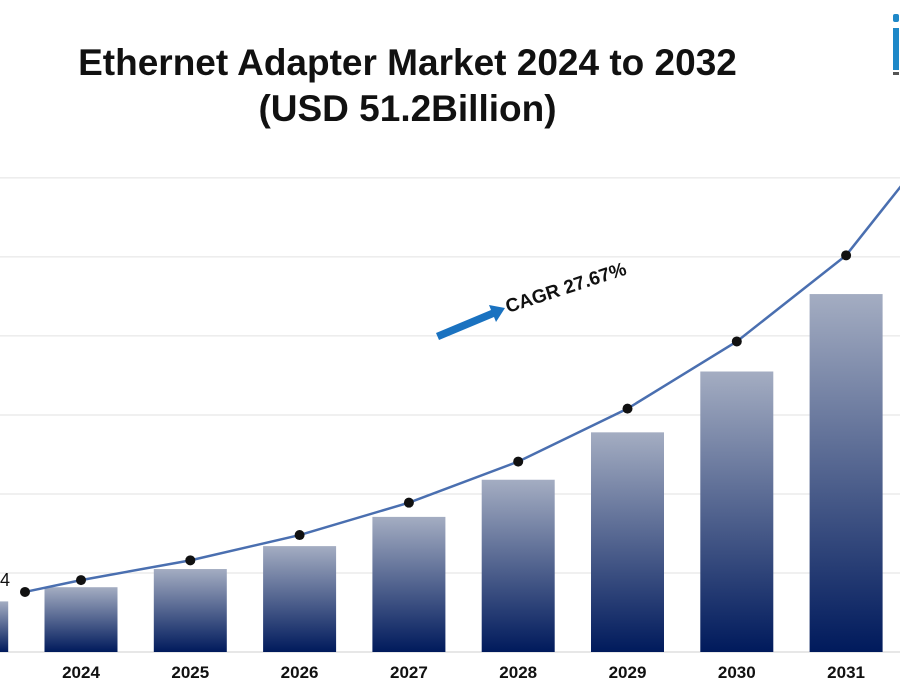 The height and width of the screenshot is (700, 900). What do you see at coordinates (299, 535) in the screenshot?
I see `trend-point-2026` at bounding box center [299, 535].